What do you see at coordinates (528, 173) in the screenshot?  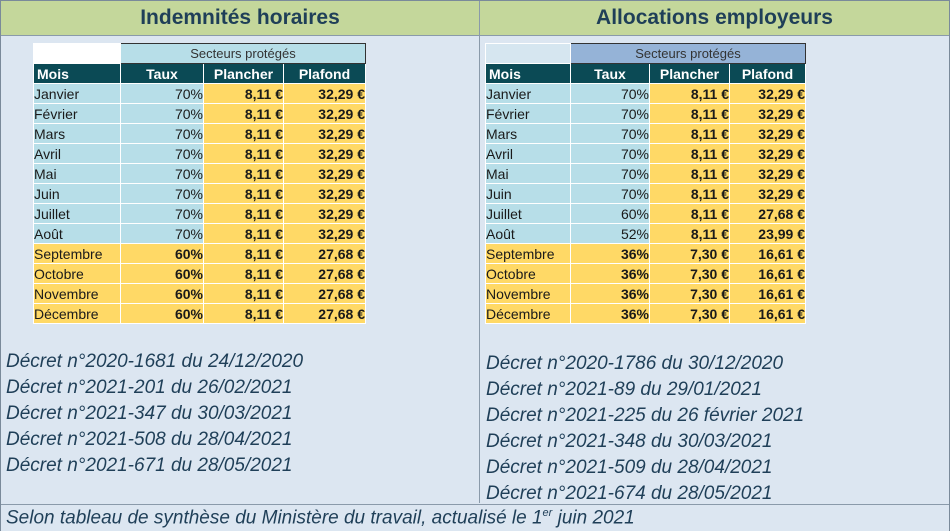 I see `month-cell: Mai` at bounding box center [528, 173].